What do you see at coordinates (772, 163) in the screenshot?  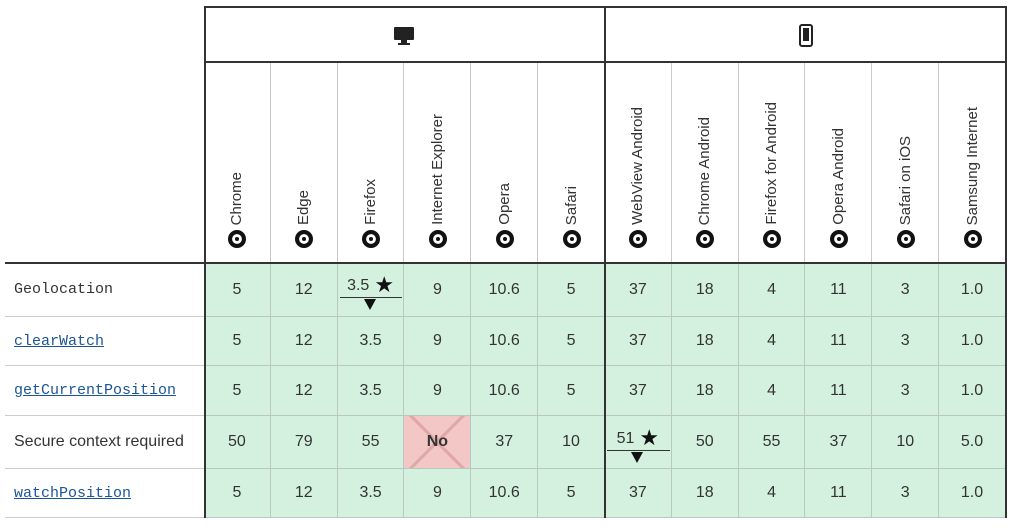 I see `browser-name: Firefox for Android` at bounding box center [772, 163].